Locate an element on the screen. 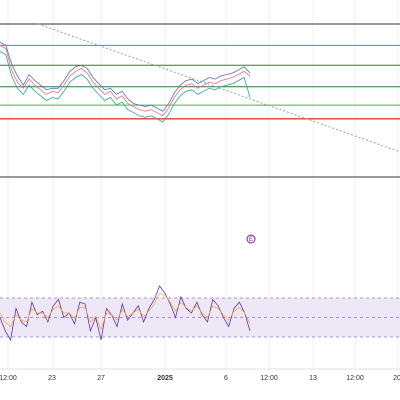 Image resolution: width=400 pixels, height=400 pixels. x-axis: 12:00 23 27 2025 6 12:00 13 12:00 20 is located at coordinates (200, 375).